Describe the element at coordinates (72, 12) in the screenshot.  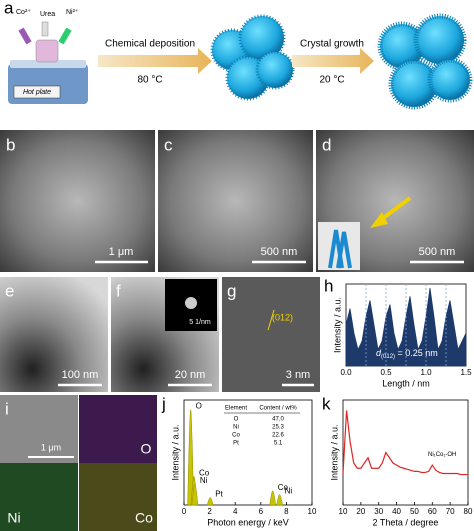
I see `reagent: Ni²⁺` at that location.